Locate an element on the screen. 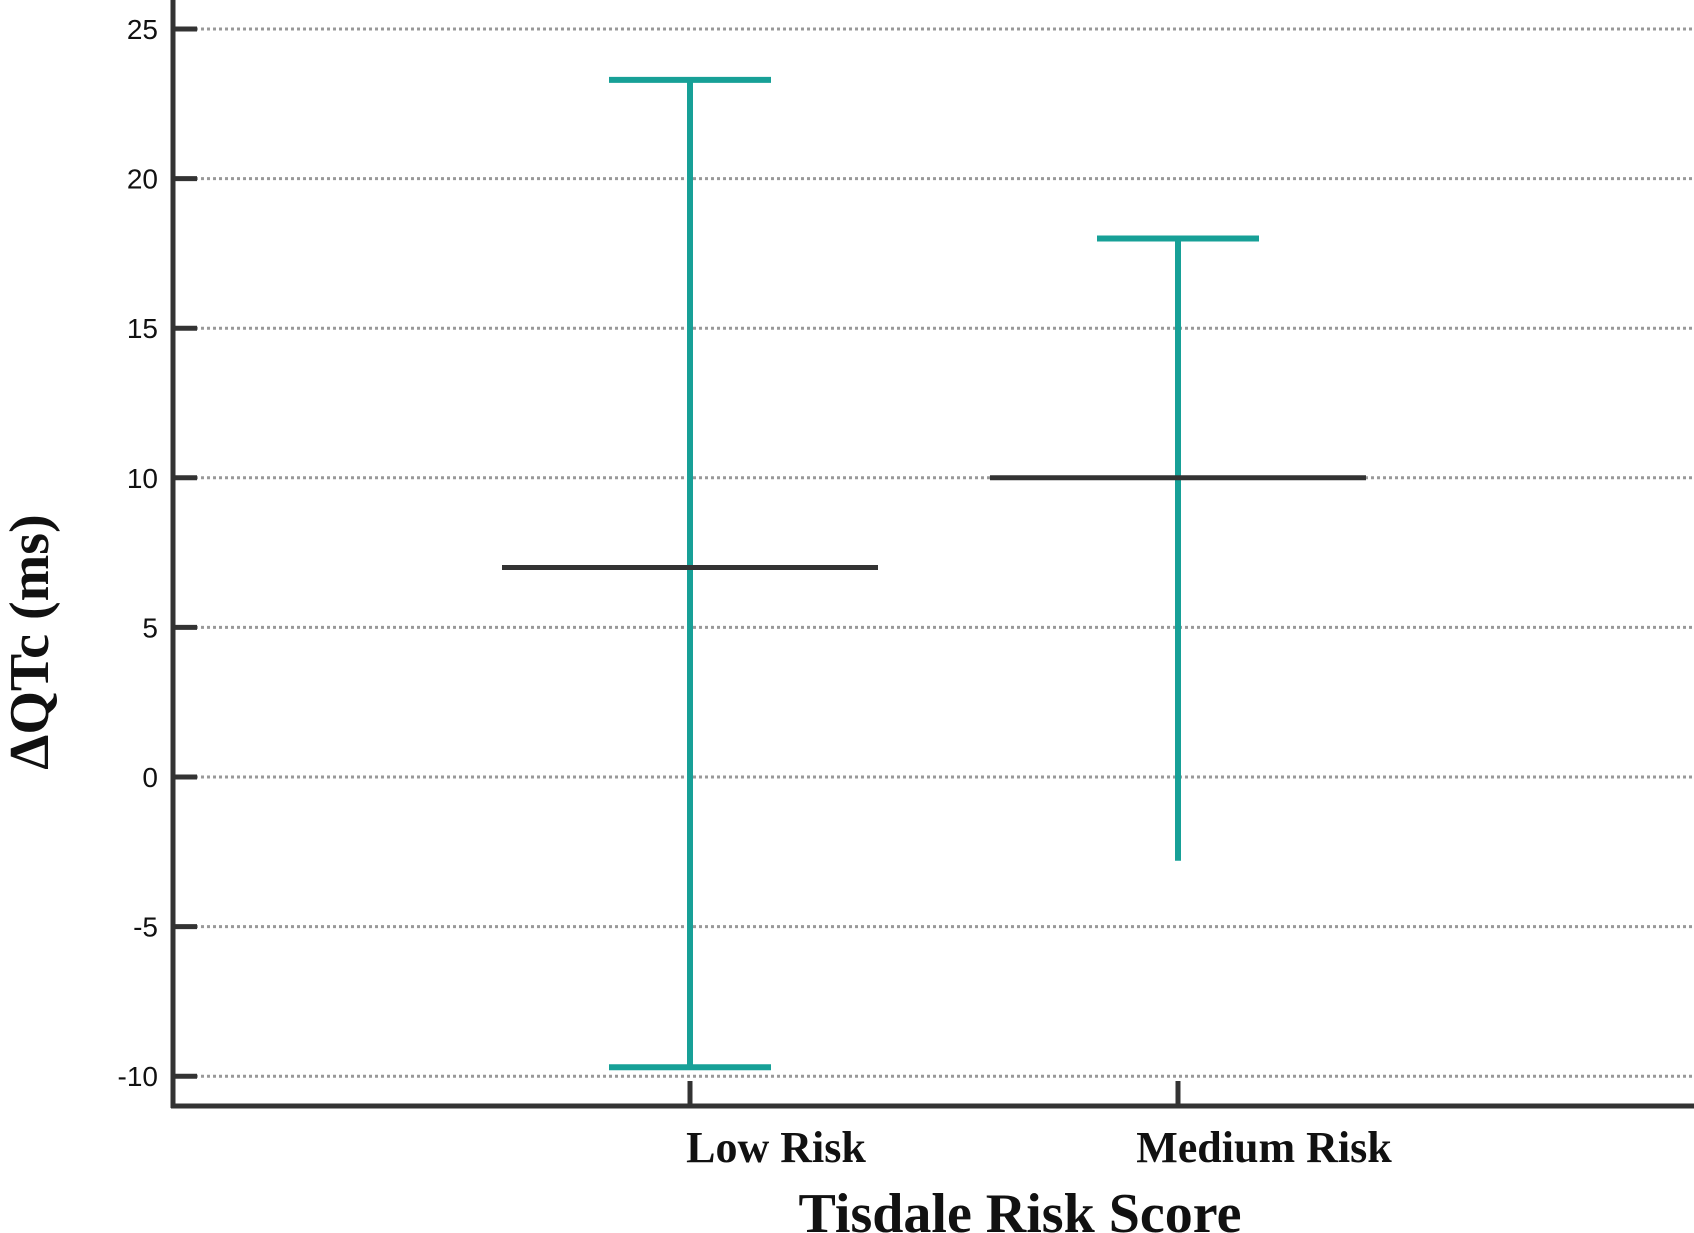 The width and height of the screenshot is (1694, 1233). y-tick-label: 20 is located at coordinates (142, 179).